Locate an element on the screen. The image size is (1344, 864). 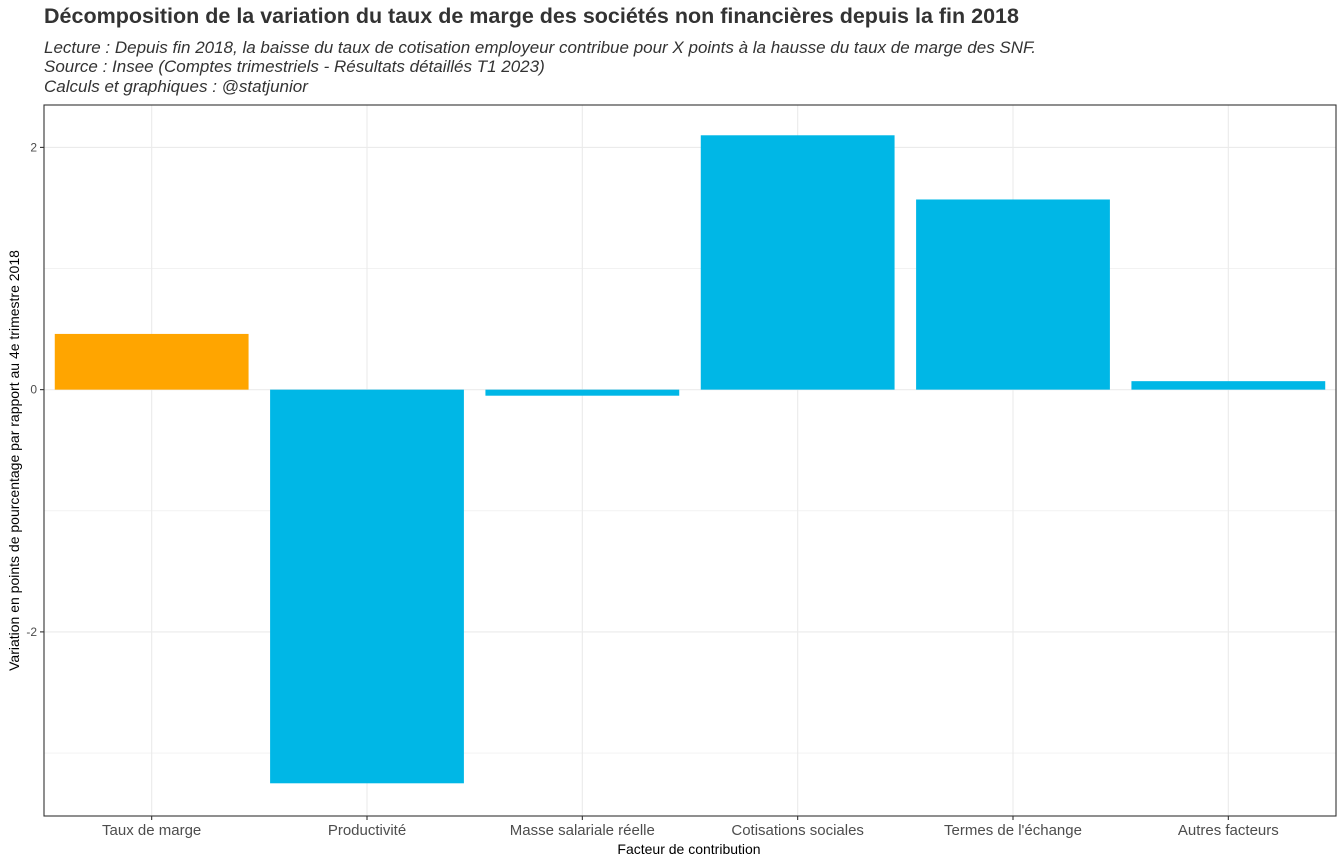
y-tick-label: 0 is located at coordinates (33, 390).